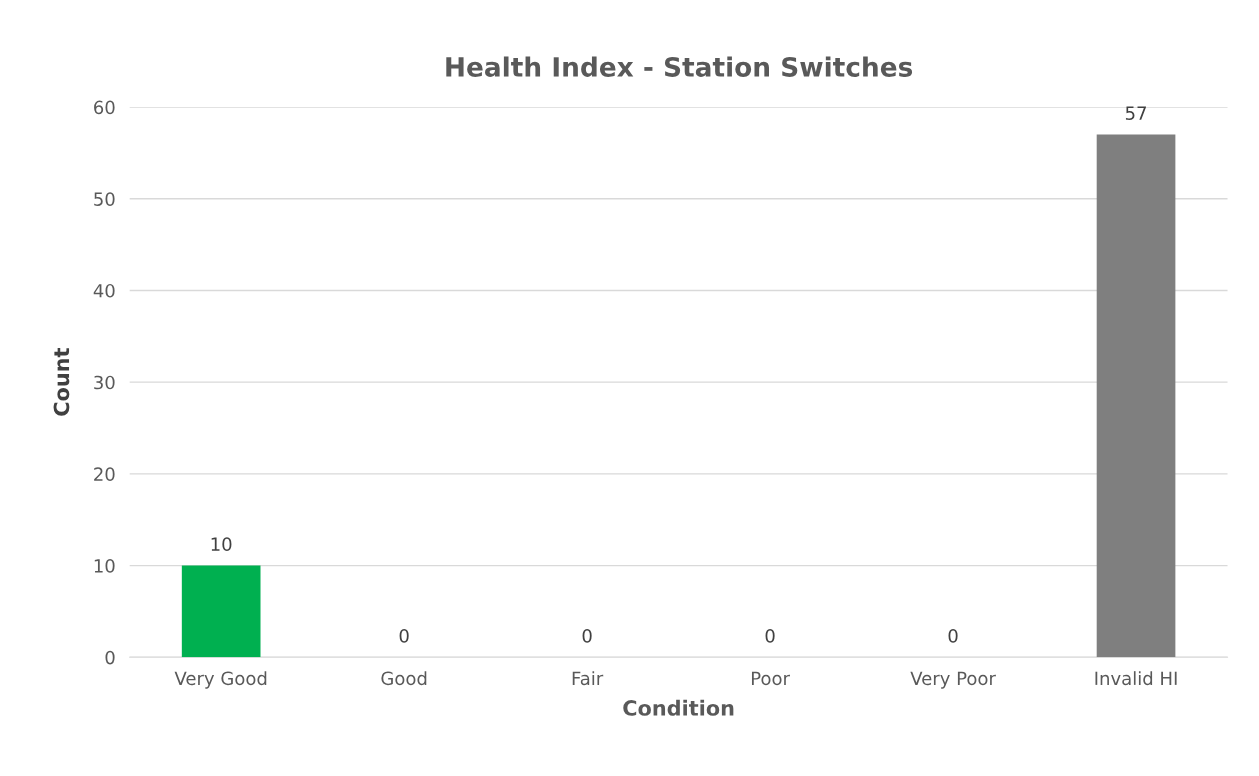 This screenshot has width=1259, height=776. Describe the element at coordinates (770, 678) in the screenshot. I see `x-tick-label: Poor` at that location.